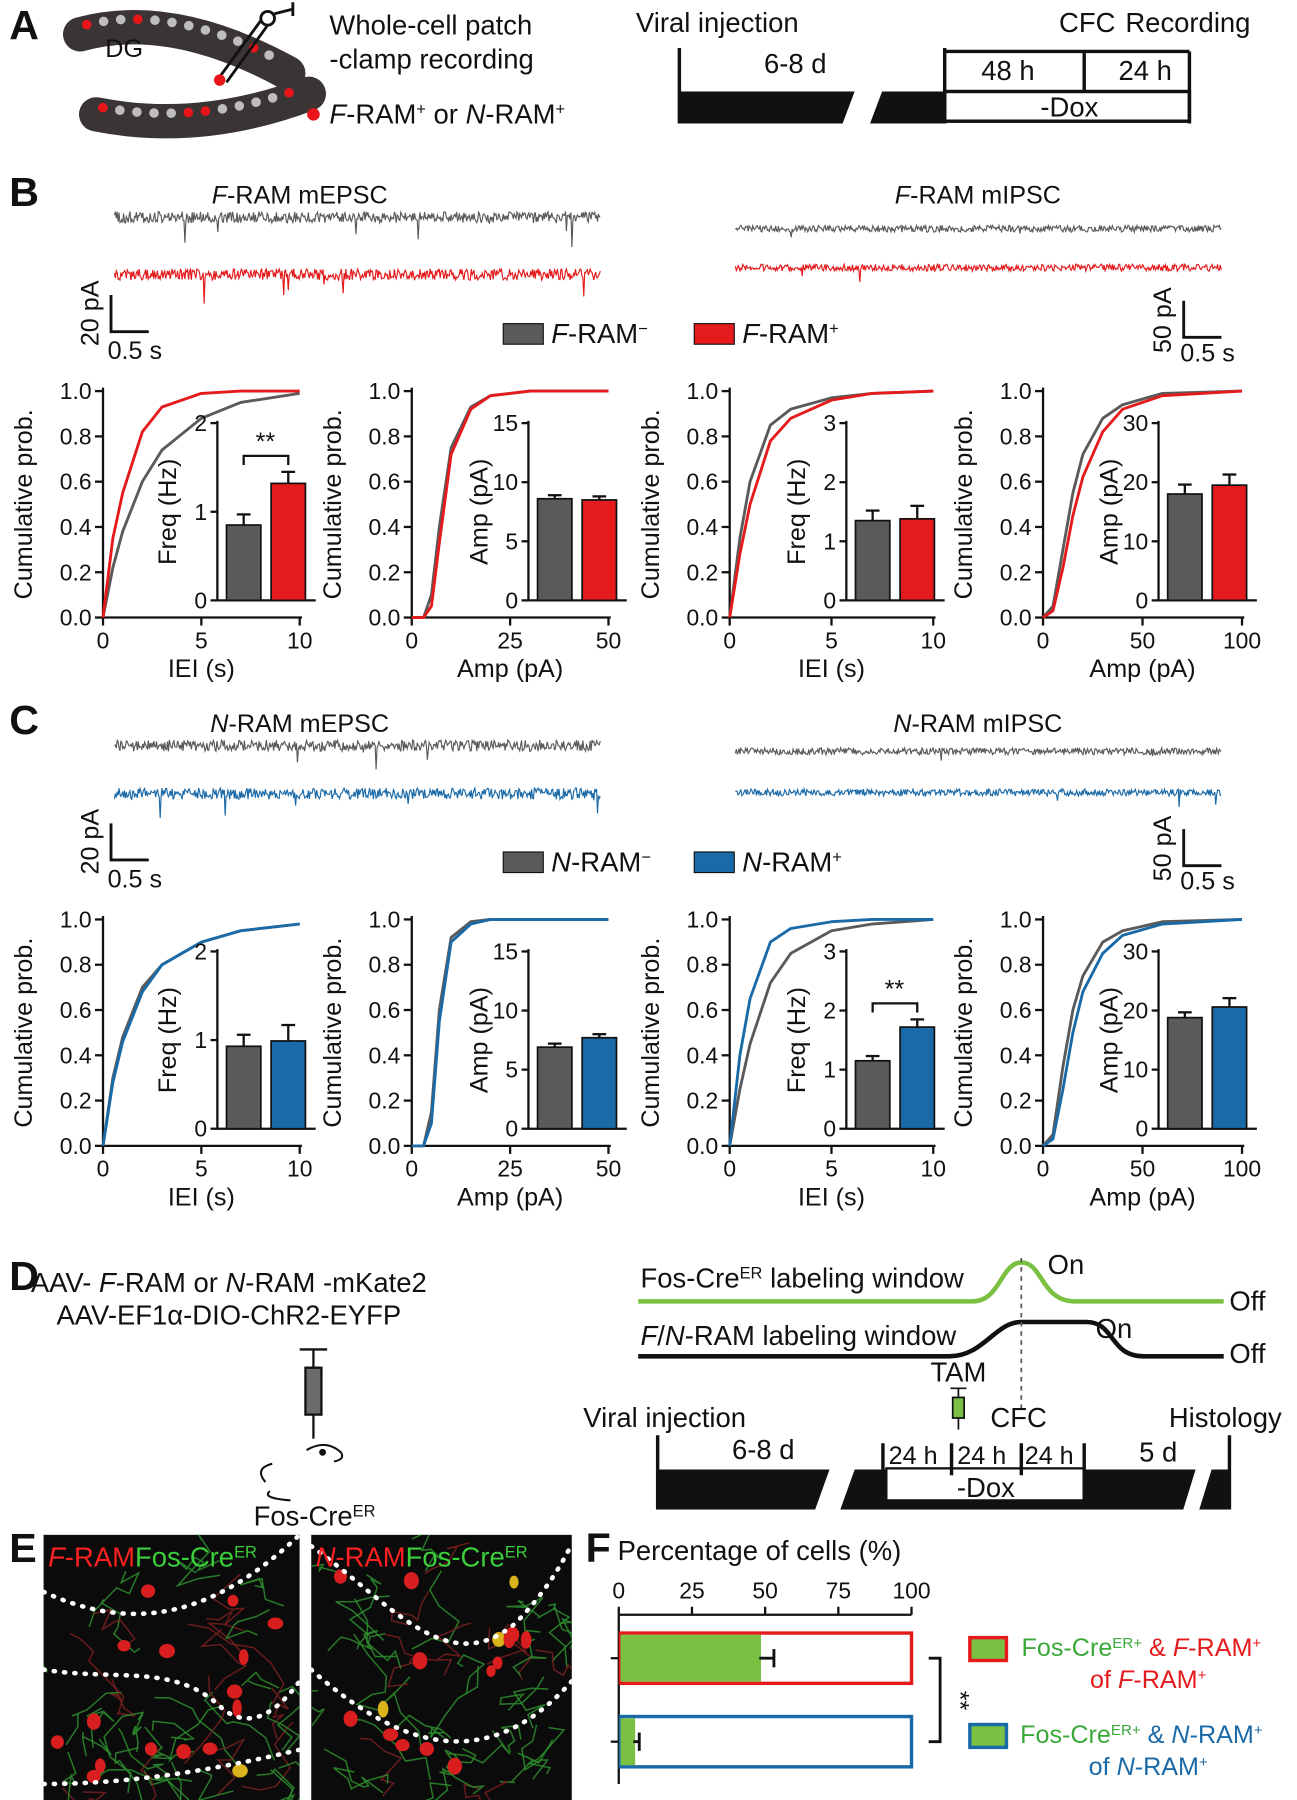 This screenshot has width=1297, height=1800. What do you see at coordinates (831, 669) in the screenshot?
I see `x-axis-label: IEI (s)` at bounding box center [831, 669].